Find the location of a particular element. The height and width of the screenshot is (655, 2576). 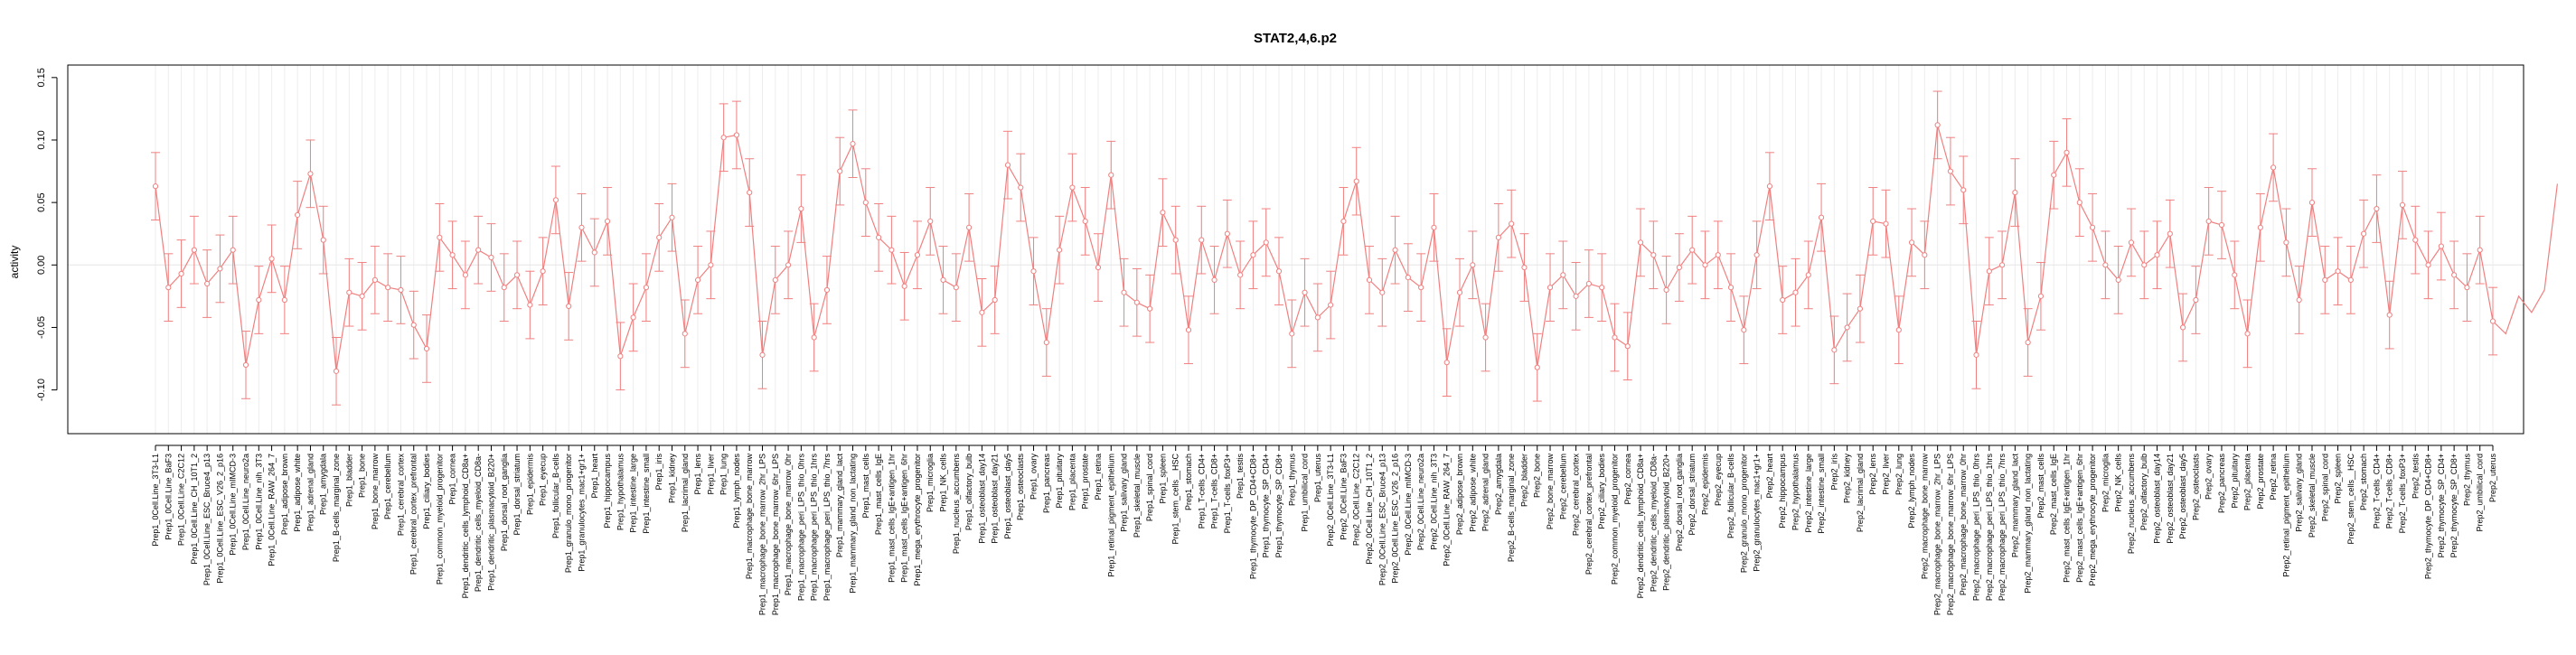

x-tick-label: Prep2_thymocyte_SP_CD8+ is located at coordinates (2454, 505).